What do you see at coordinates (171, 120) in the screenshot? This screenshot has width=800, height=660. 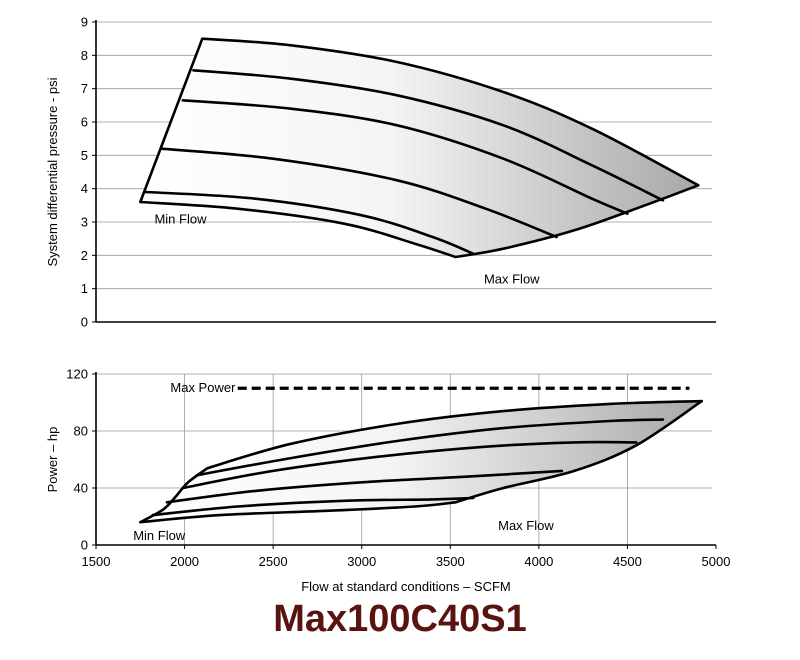 I see `min-flow-boundary` at bounding box center [171, 120].